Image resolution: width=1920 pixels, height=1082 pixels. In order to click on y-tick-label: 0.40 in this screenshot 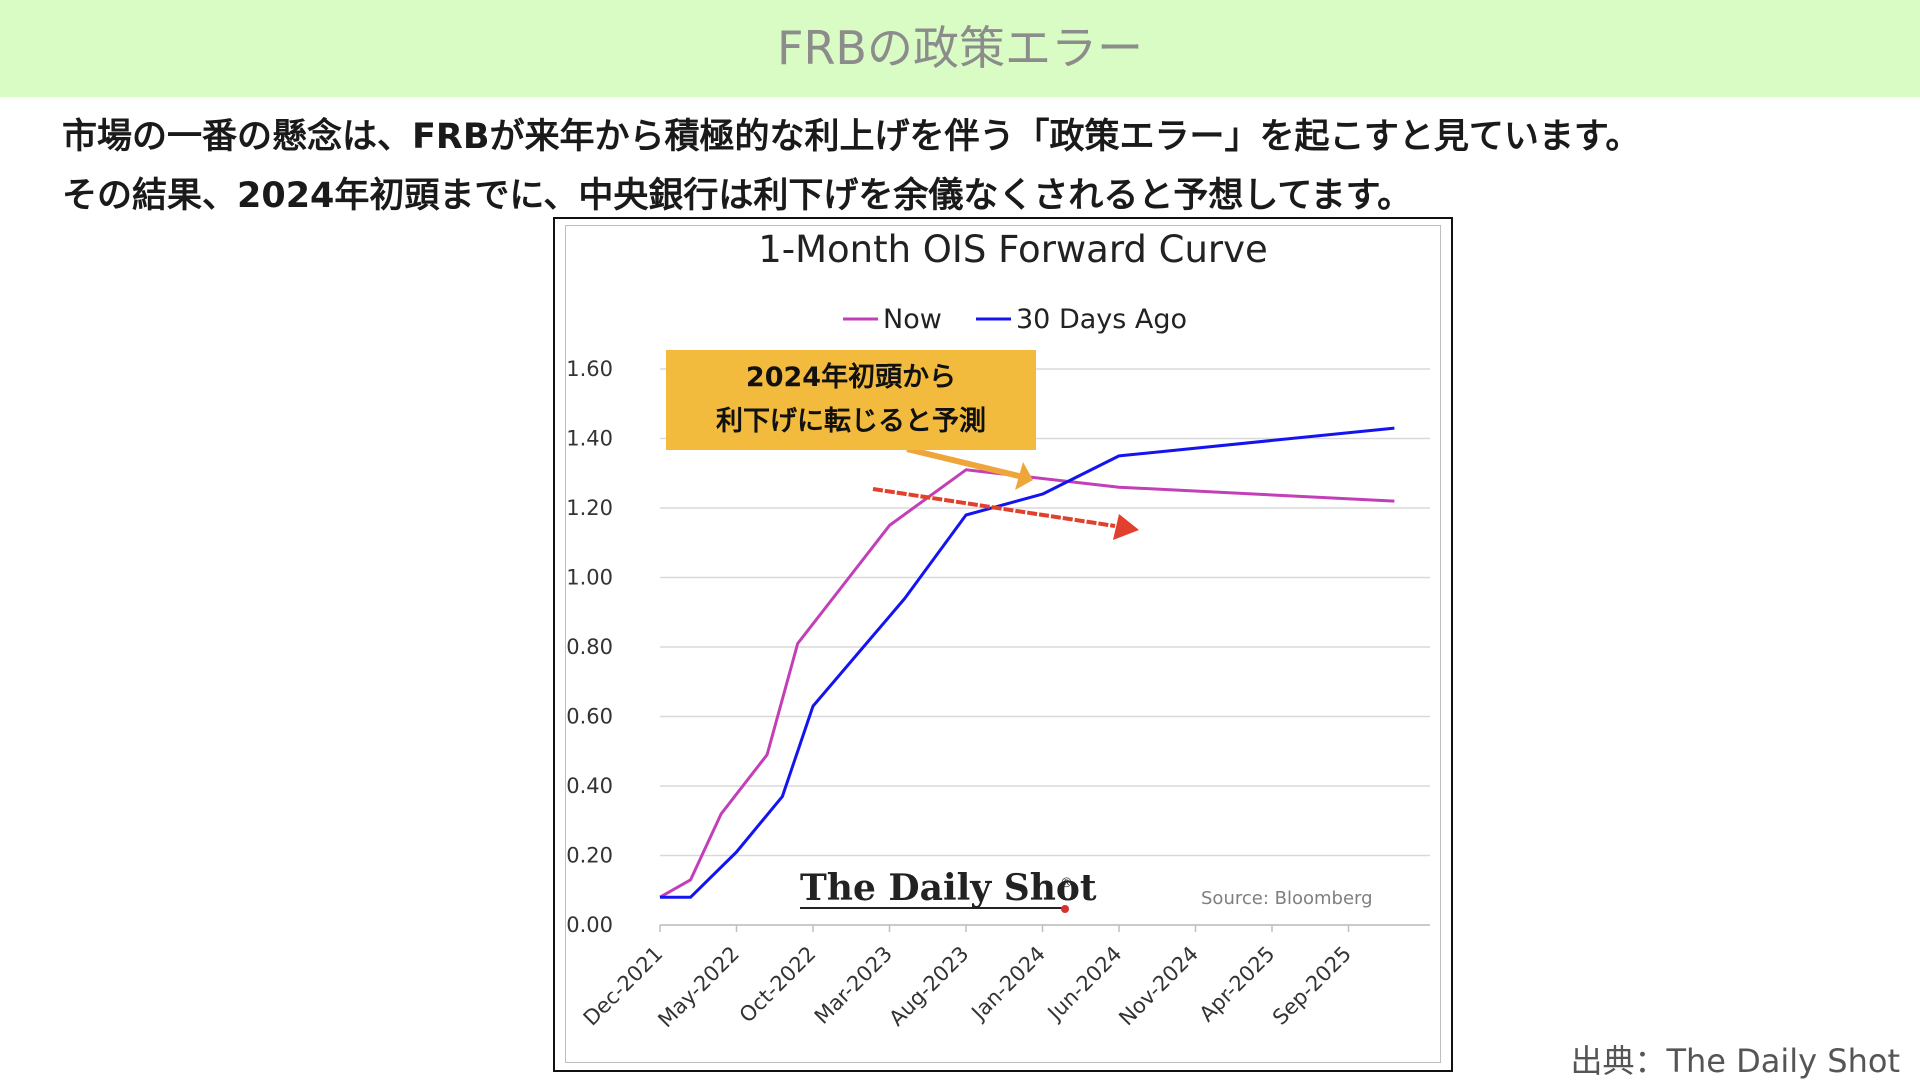, I will do `click(589, 786)`.